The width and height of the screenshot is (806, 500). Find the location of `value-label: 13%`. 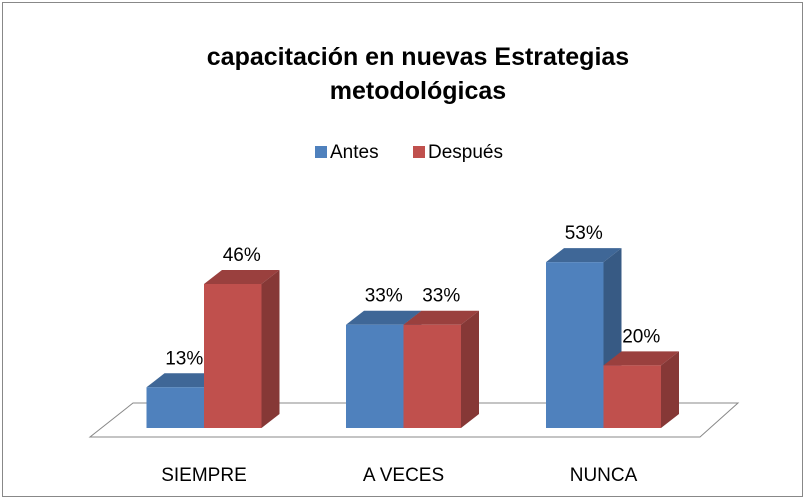

value-label: 13% is located at coordinates (184, 358).